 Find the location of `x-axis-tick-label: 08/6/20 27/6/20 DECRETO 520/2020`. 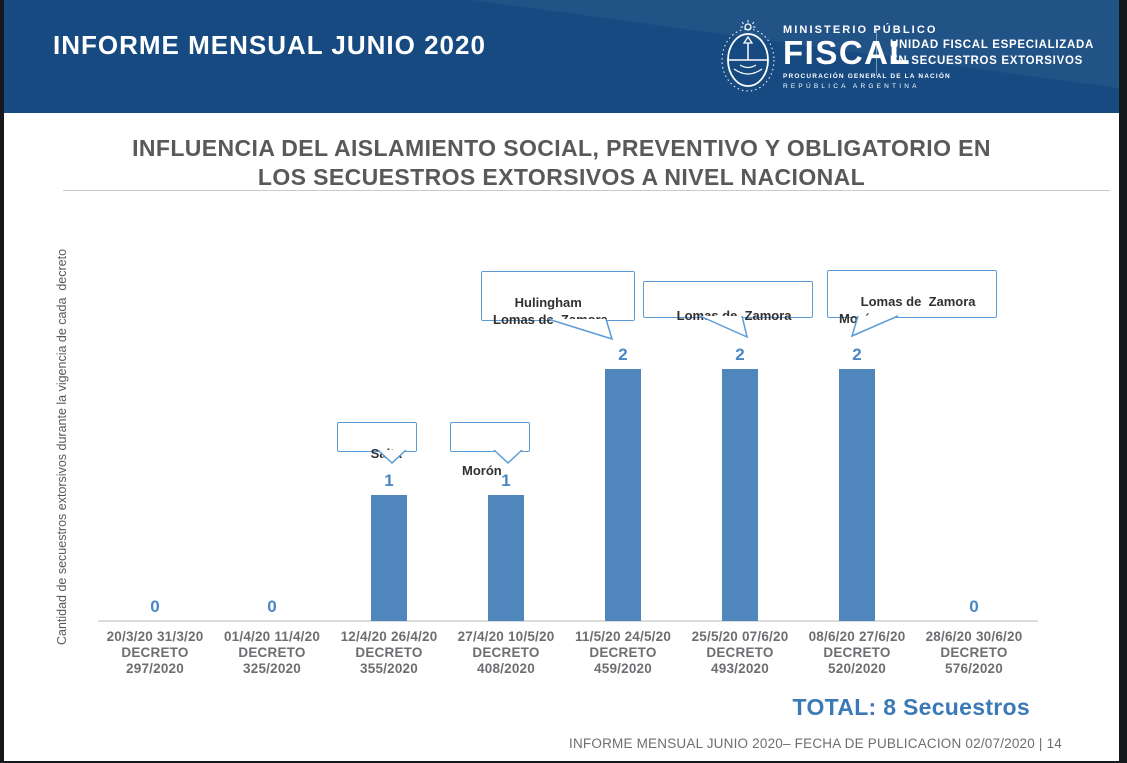

x-axis-tick-label: 08/6/20 27/6/20 DECRETO 520/2020 is located at coordinates (857, 652).